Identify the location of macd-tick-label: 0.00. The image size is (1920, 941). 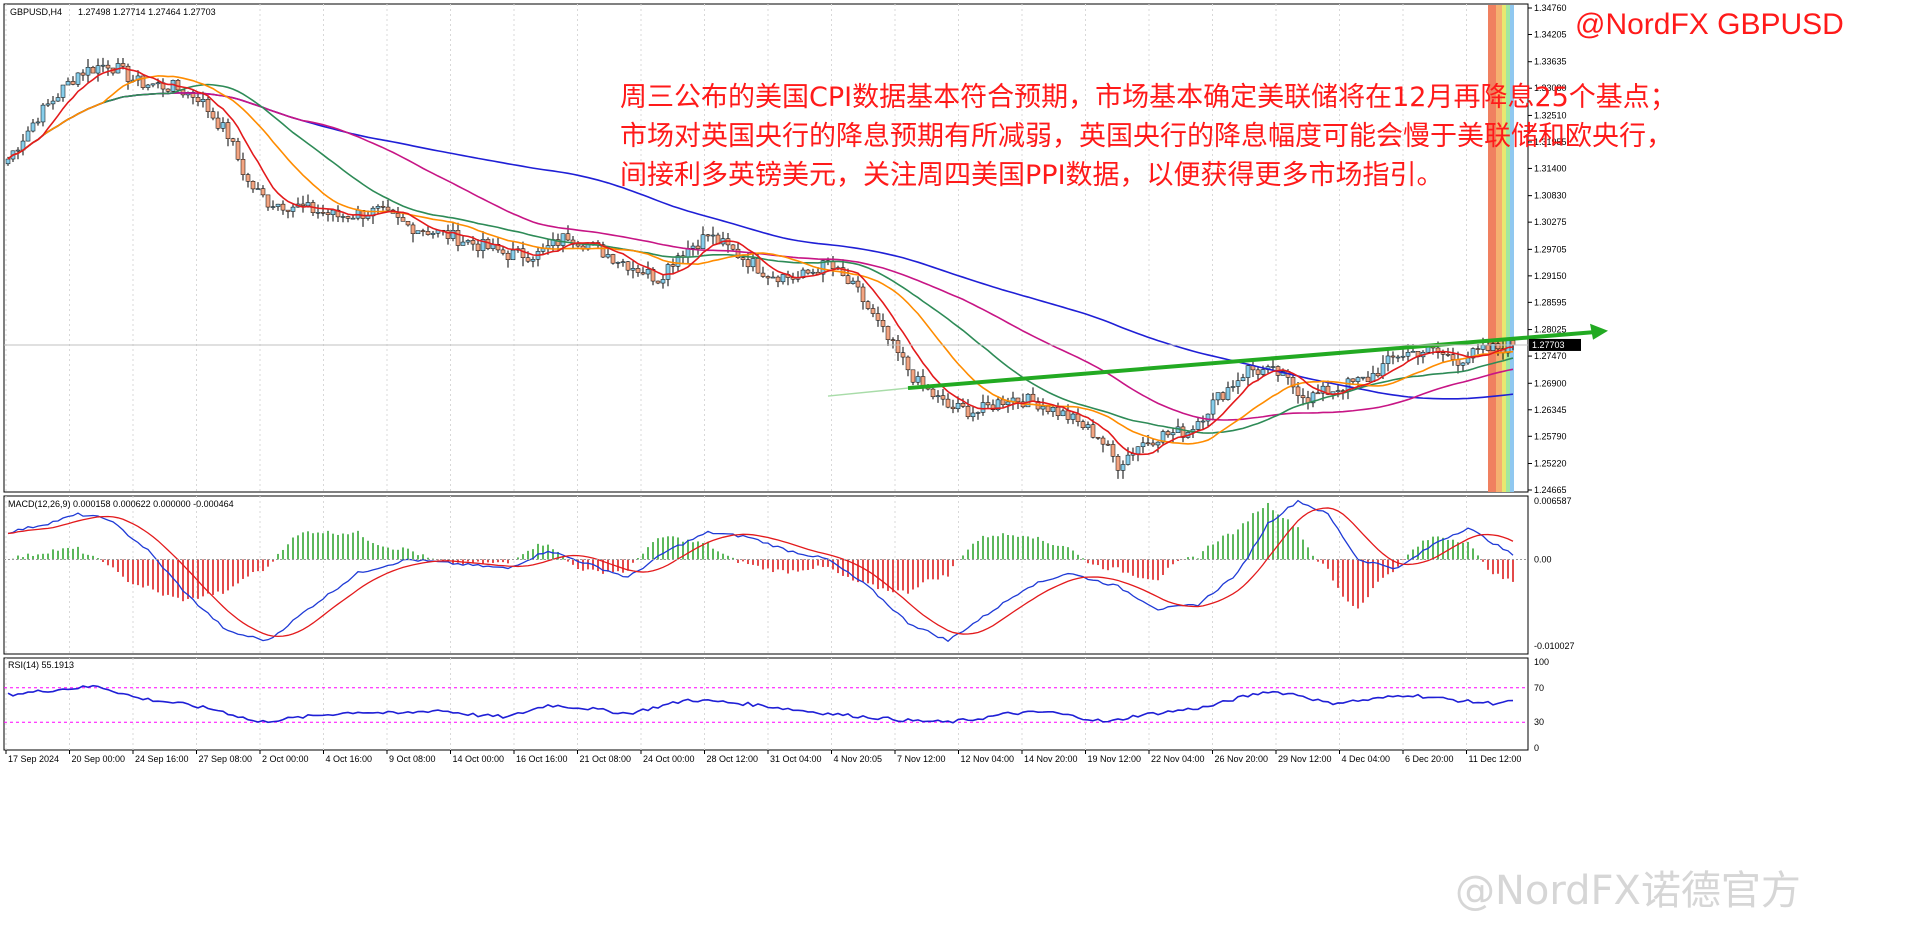
(1543, 559).